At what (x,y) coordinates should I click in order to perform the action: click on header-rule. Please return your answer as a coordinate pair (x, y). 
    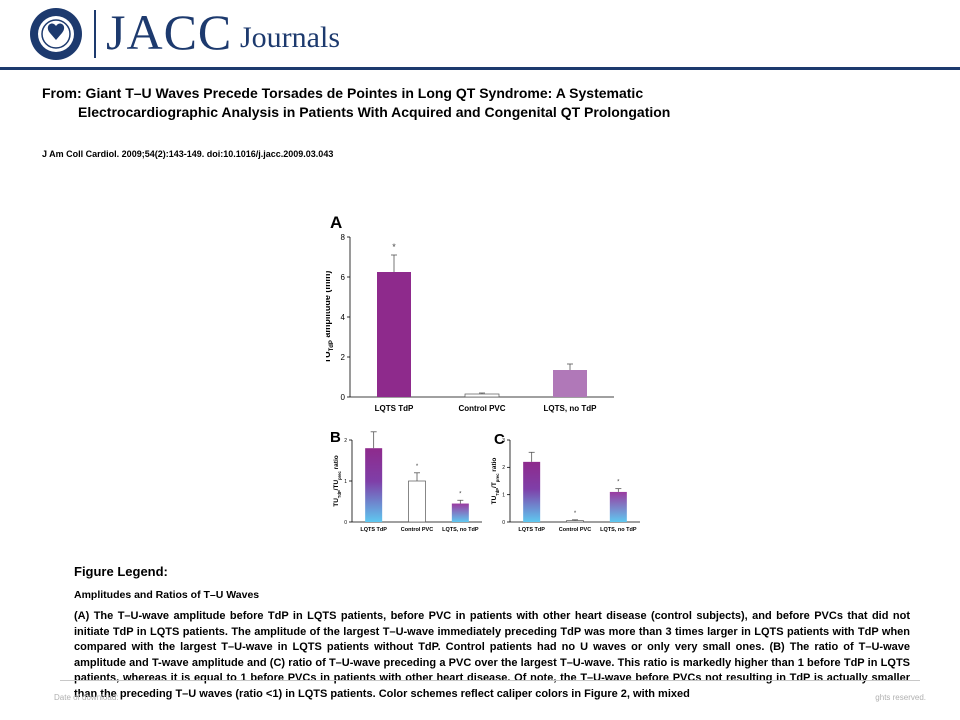
    Looking at the image, I should click on (480, 68).